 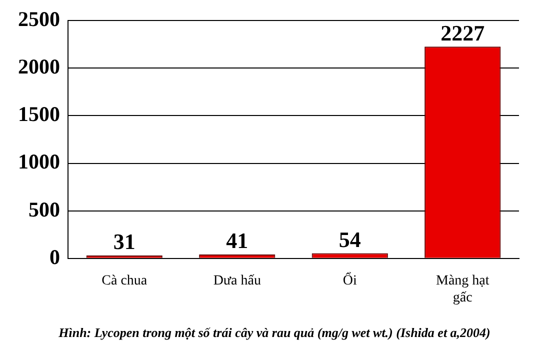 I want to click on data-label: 31, so click(x=124, y=241).